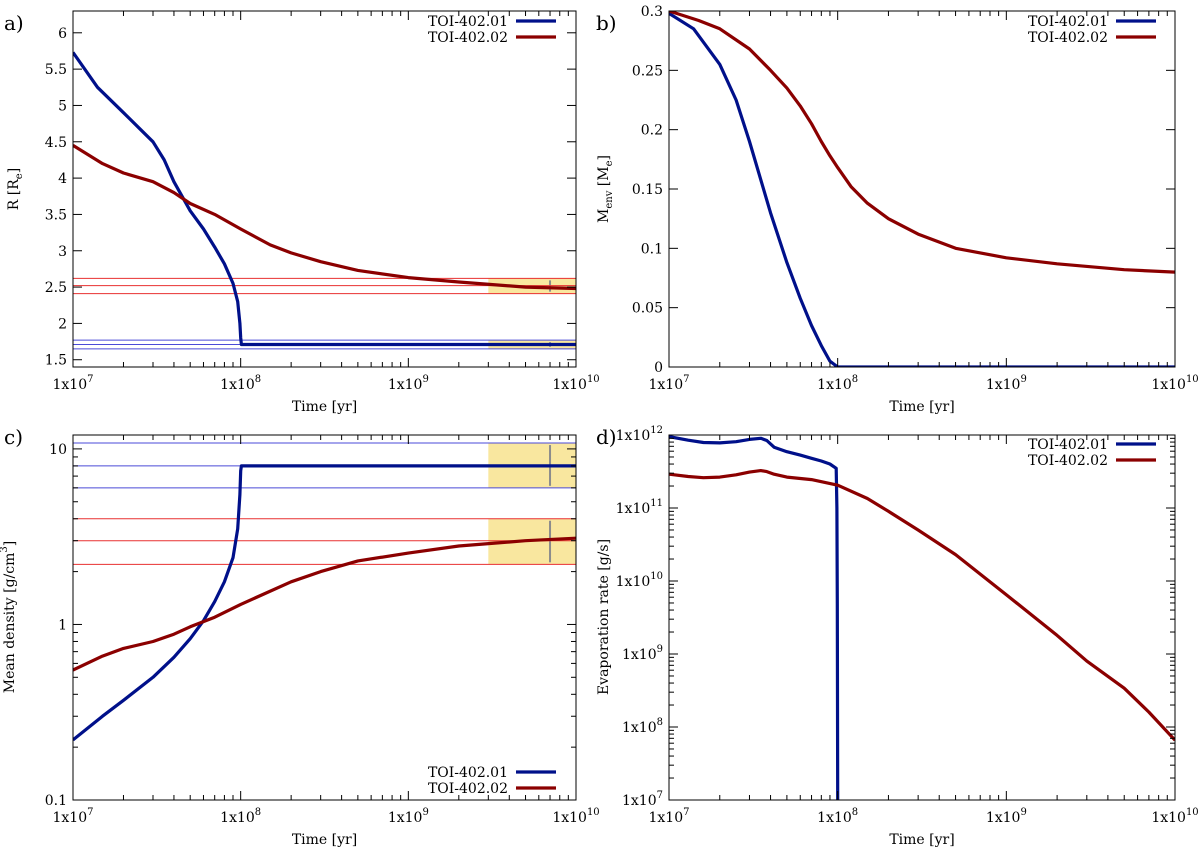 The width and height of the screenshot is (1200, 852). Describe the element at coordinates (642, 726) in the screenshot. I see `y-tick-label: 1x10⁸` at that location.